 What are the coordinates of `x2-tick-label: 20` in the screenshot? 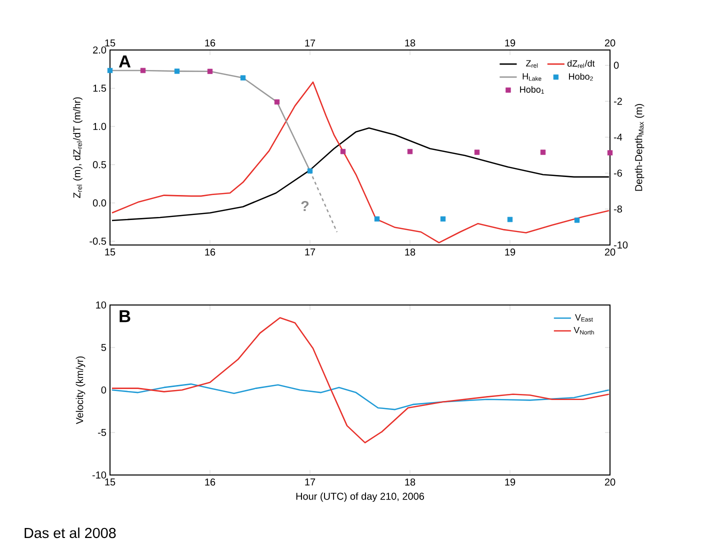 It's located at (610, 42).